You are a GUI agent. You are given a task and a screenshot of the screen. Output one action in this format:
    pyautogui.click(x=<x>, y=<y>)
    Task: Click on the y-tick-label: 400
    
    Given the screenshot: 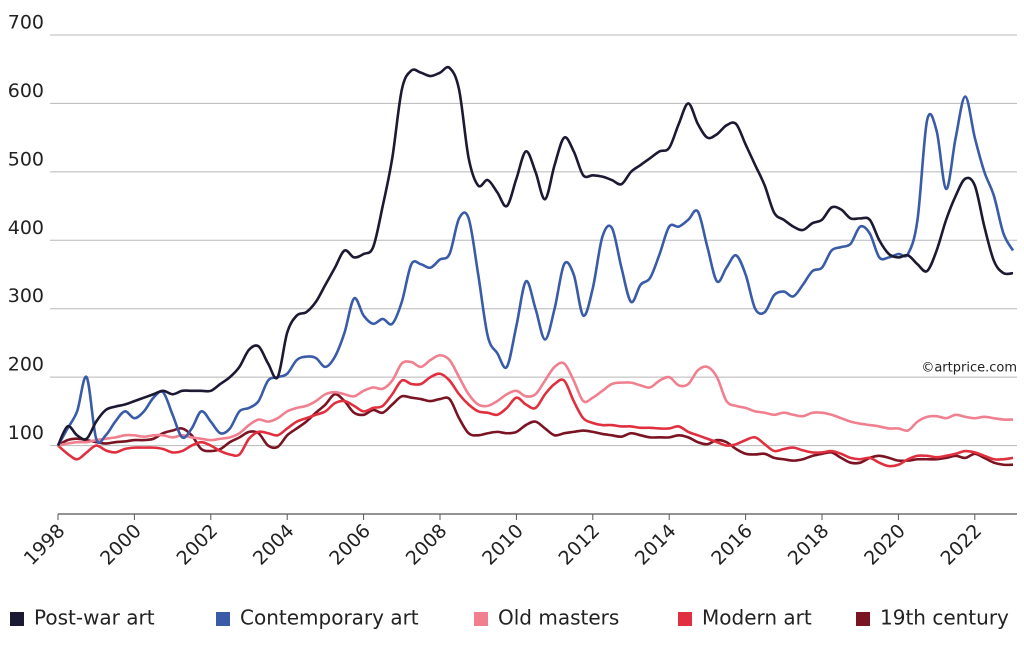 What is the action you would take?
    pyautogui.click(x=26, y=228)
    